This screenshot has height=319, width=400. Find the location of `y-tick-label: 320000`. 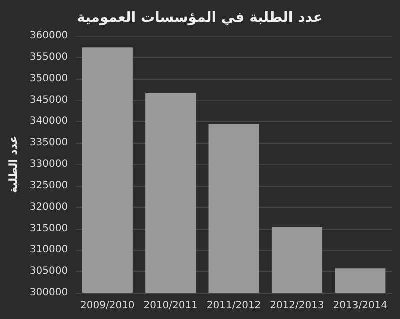

y-tick-label: 320000 is located at coordinates (49, 207).